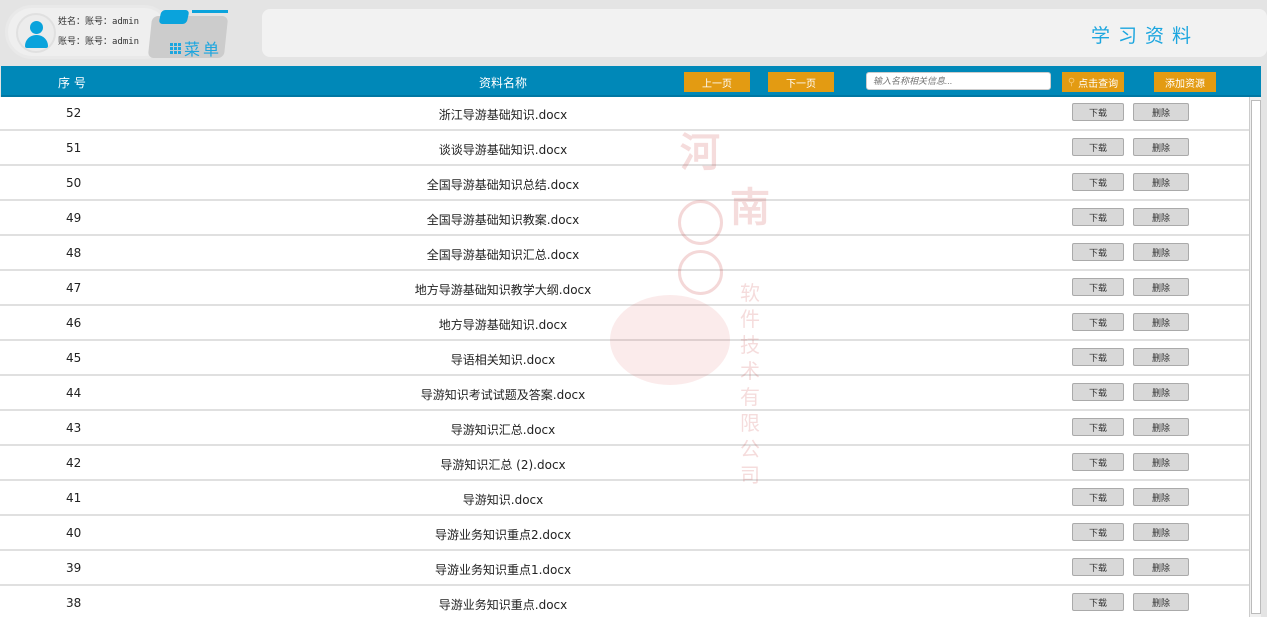 Image resolution: width=1267 pixels, height=617 pixels. What do you see at coordinates (503, 290) in the screenshot?
I see `row-name: 地方导游基础知识教学大纲.docx` at bounding box center [503, 290].